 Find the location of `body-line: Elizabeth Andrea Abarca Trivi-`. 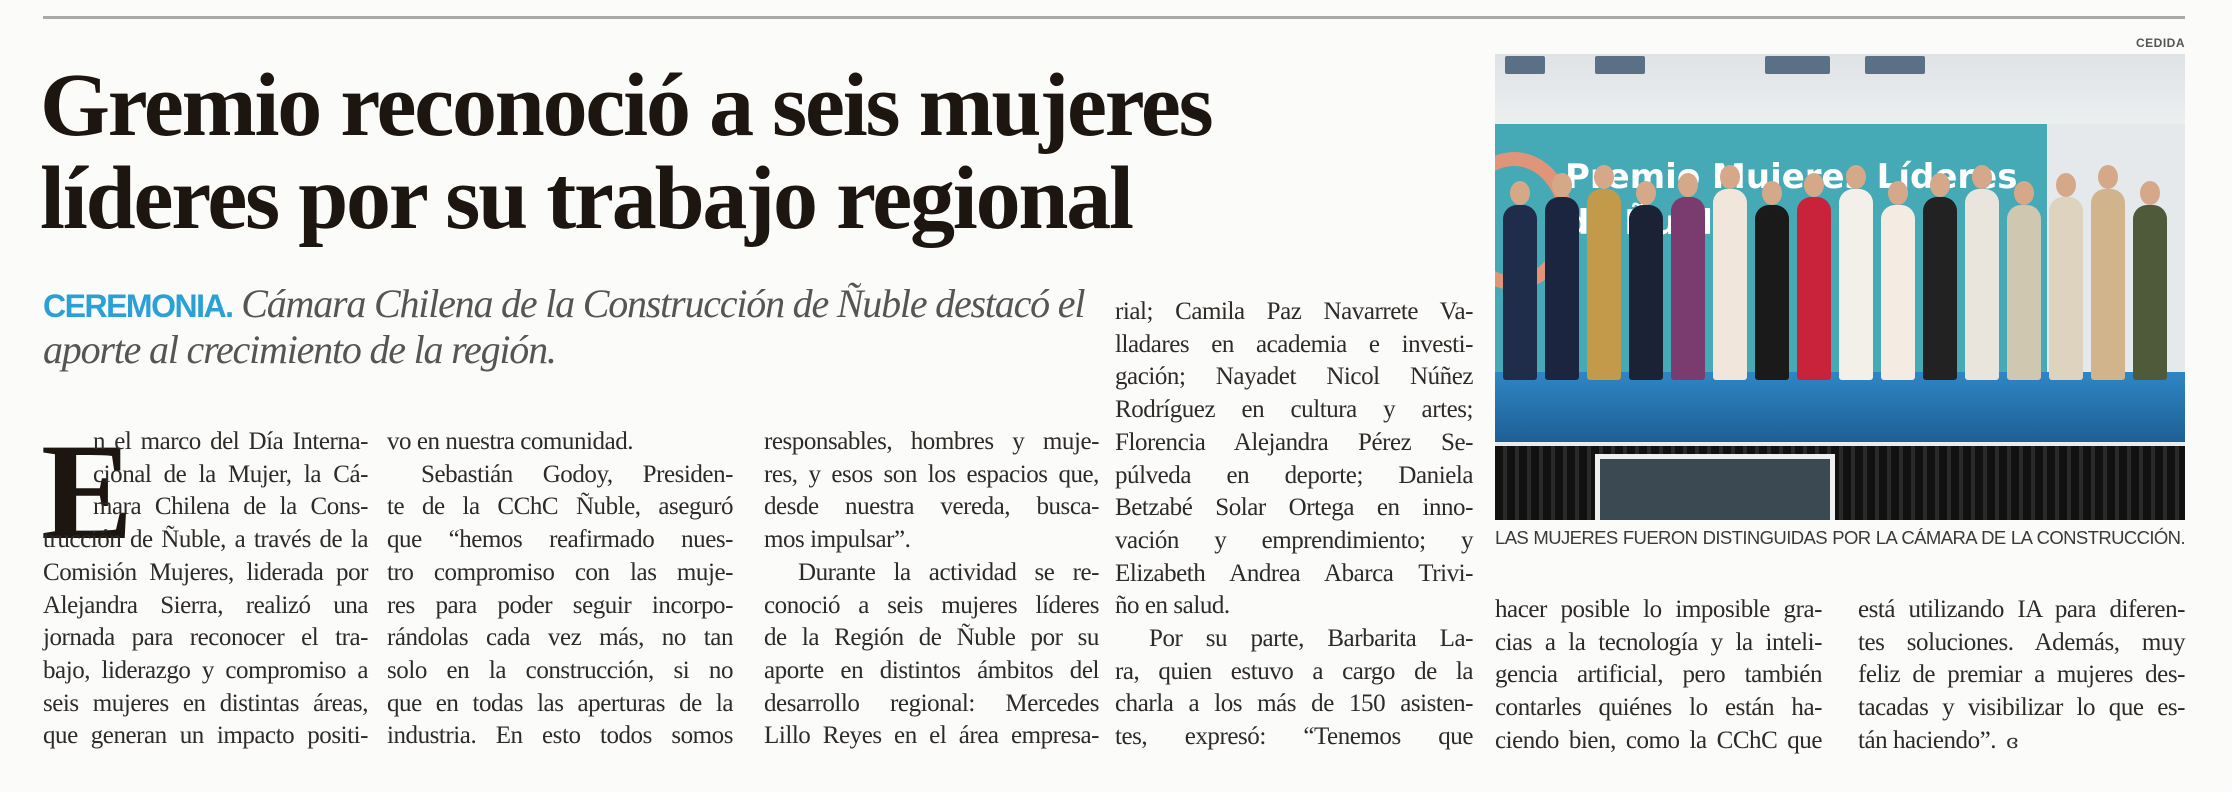

body-line: Elizabeth Andrea Abarca Trivi- is located at coordinates (1294, 573).